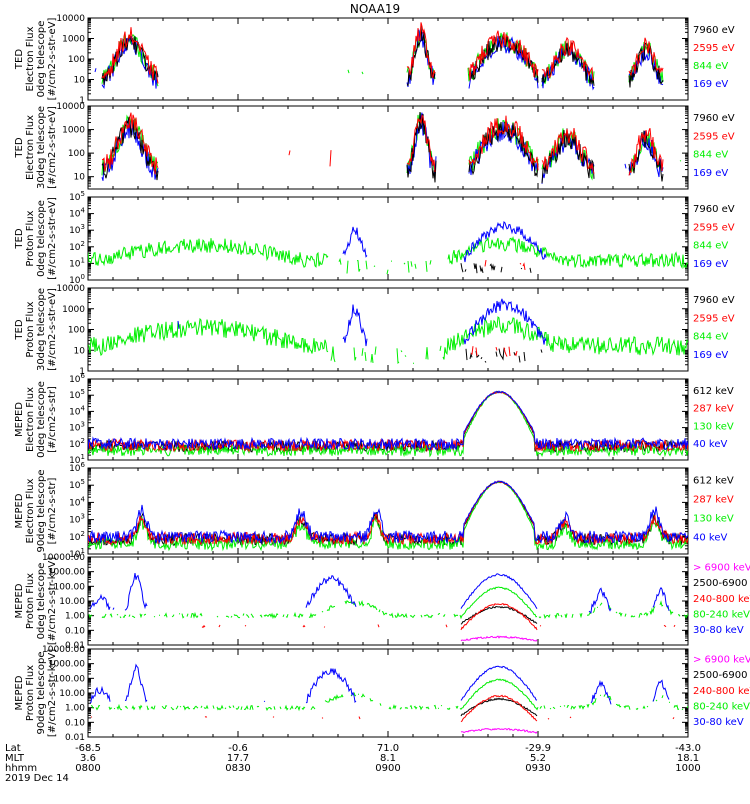 This screenshot has width=750, height=804. What do you see at coordinates (721, 614) in the screenshot?
I see `legend-entry: 80-240 keV` at bounding box center [721, 614].